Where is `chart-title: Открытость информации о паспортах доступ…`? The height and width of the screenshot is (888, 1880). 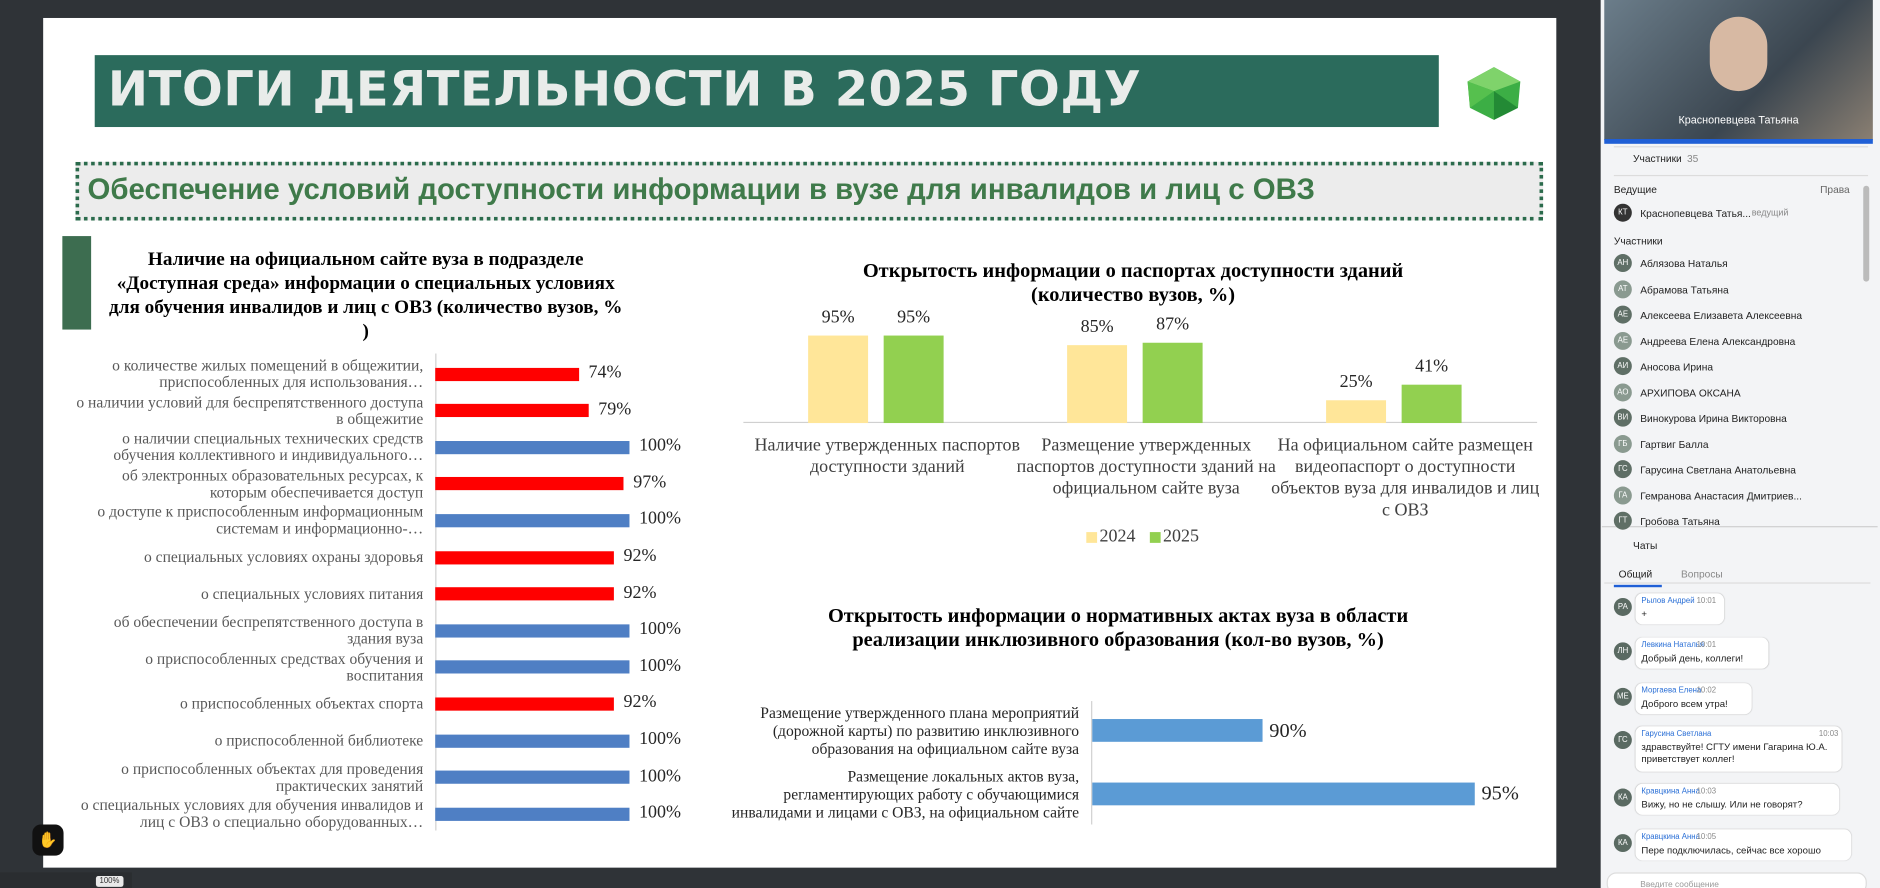 chart-title: Открытость информации о паспортах доступ… is located at coordinates (1133, 282).